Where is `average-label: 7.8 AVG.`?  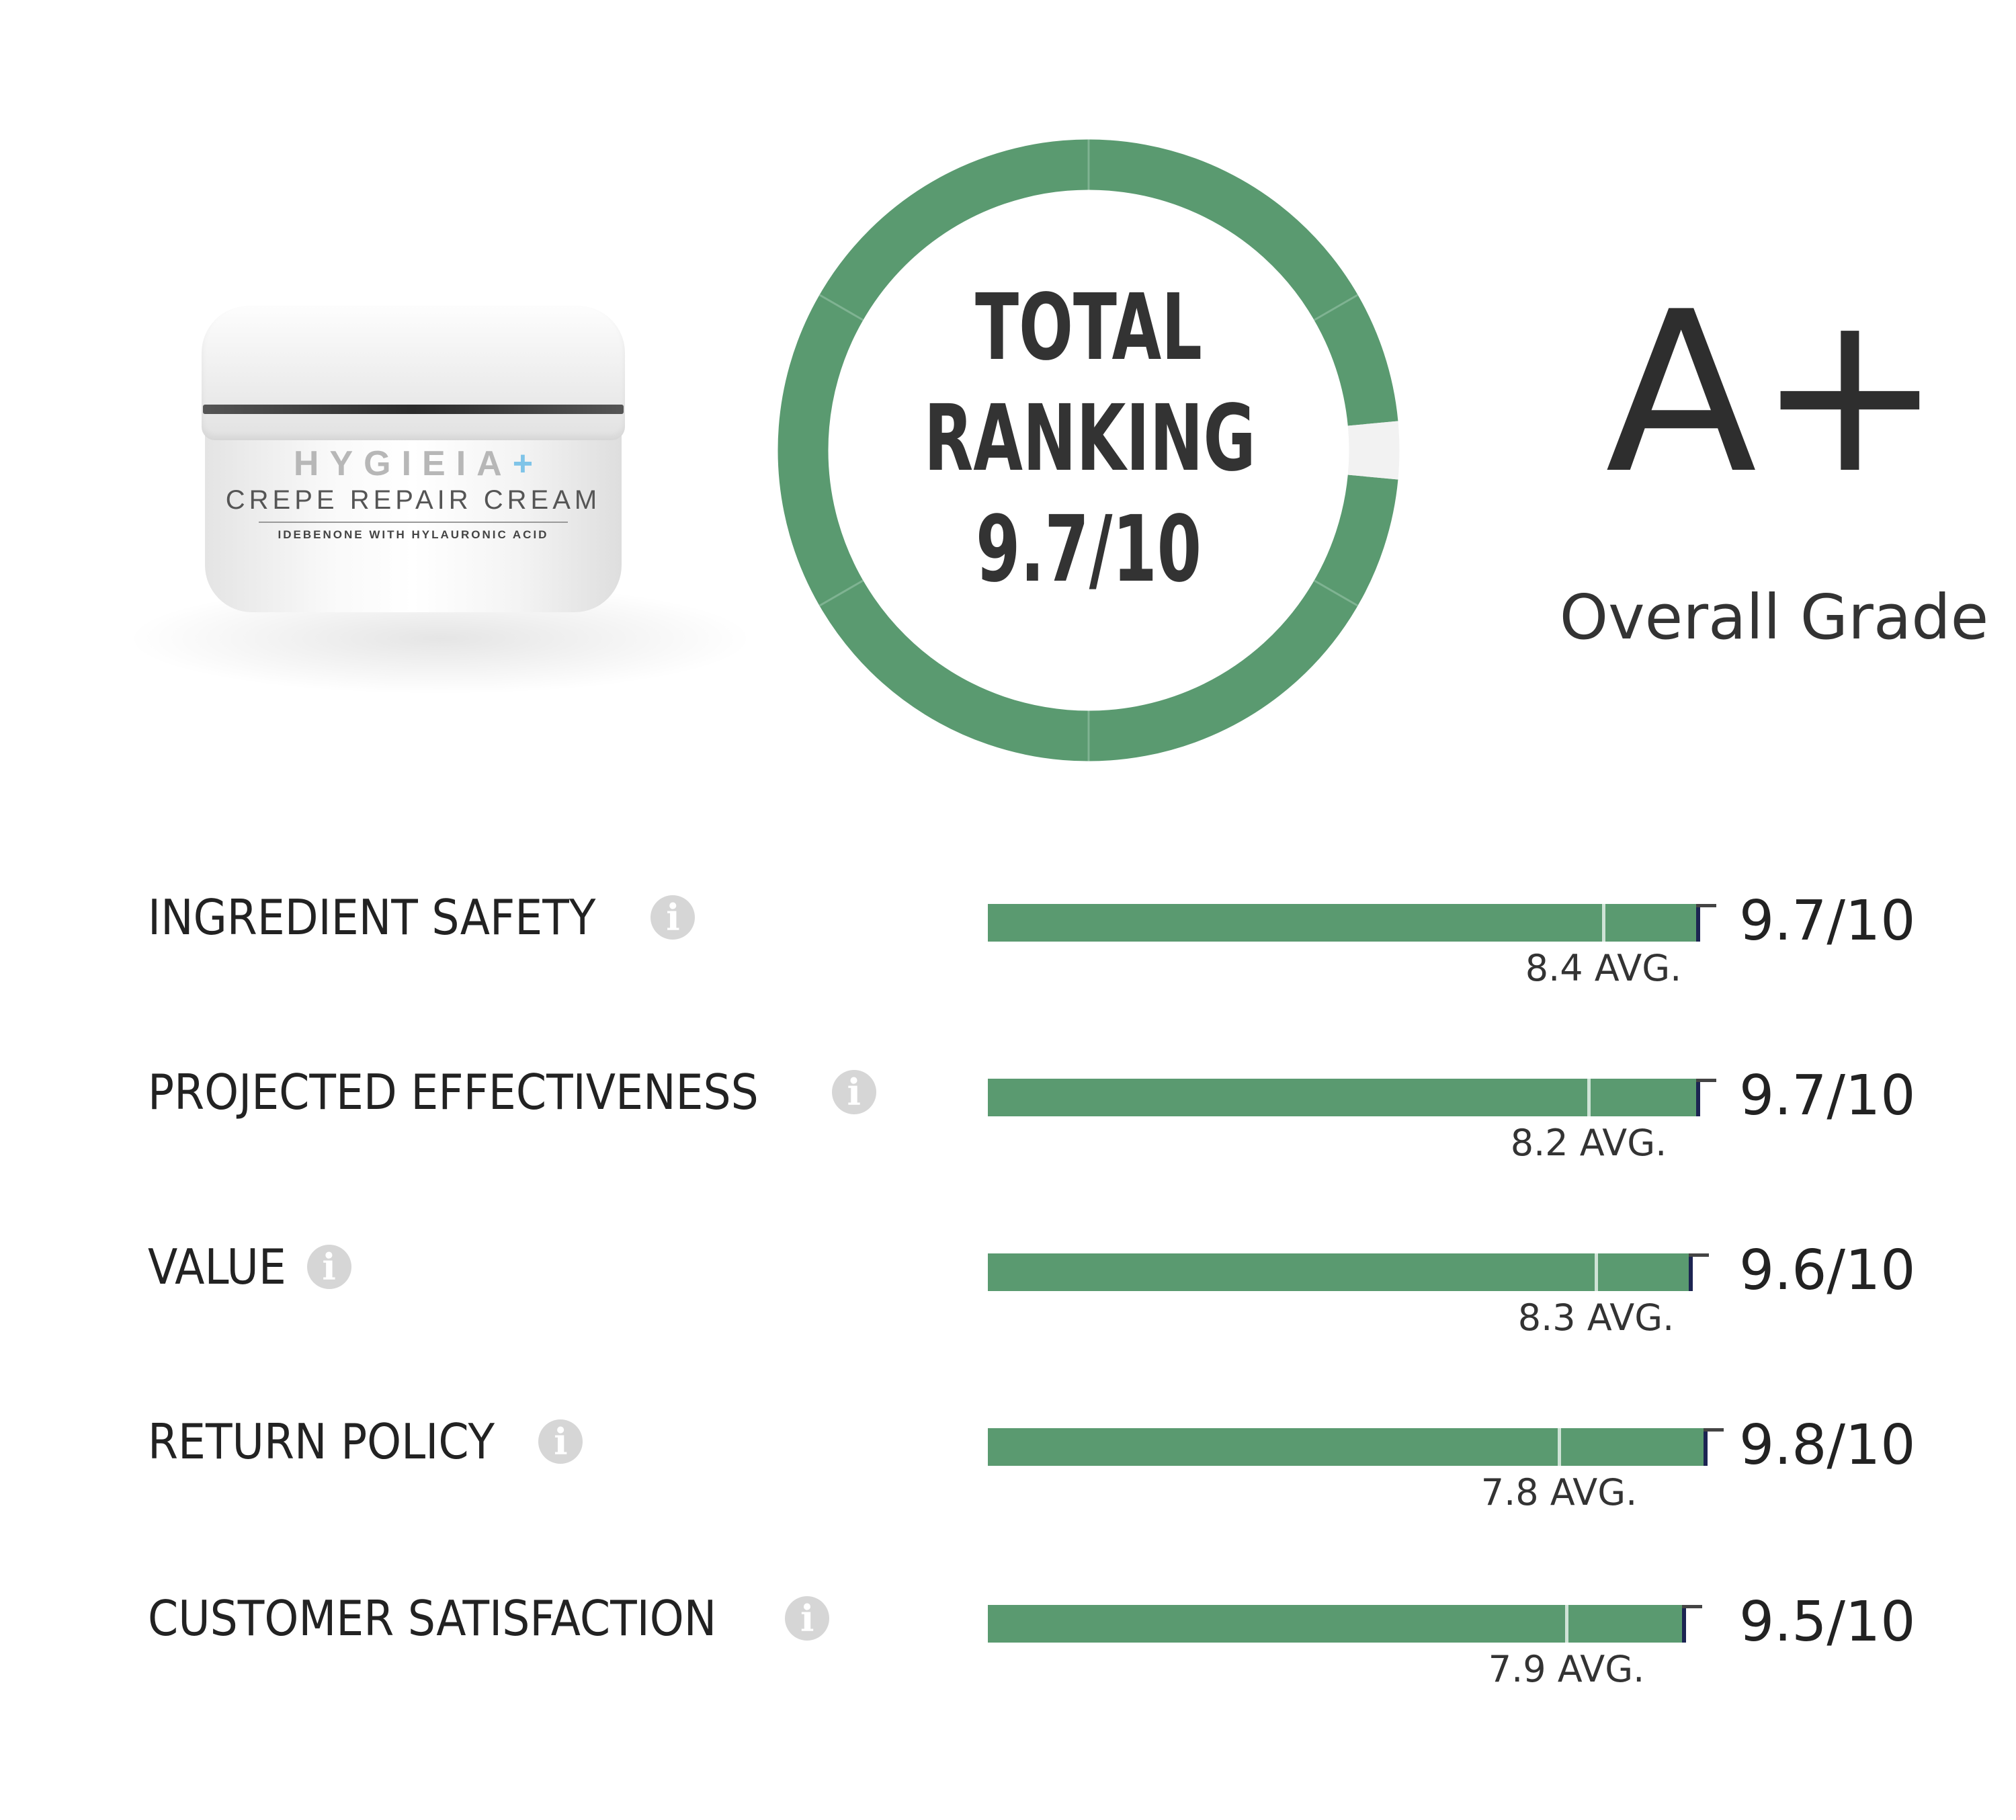
average-label: 7.8 AVG. is located at coordinates (1559, 1493).